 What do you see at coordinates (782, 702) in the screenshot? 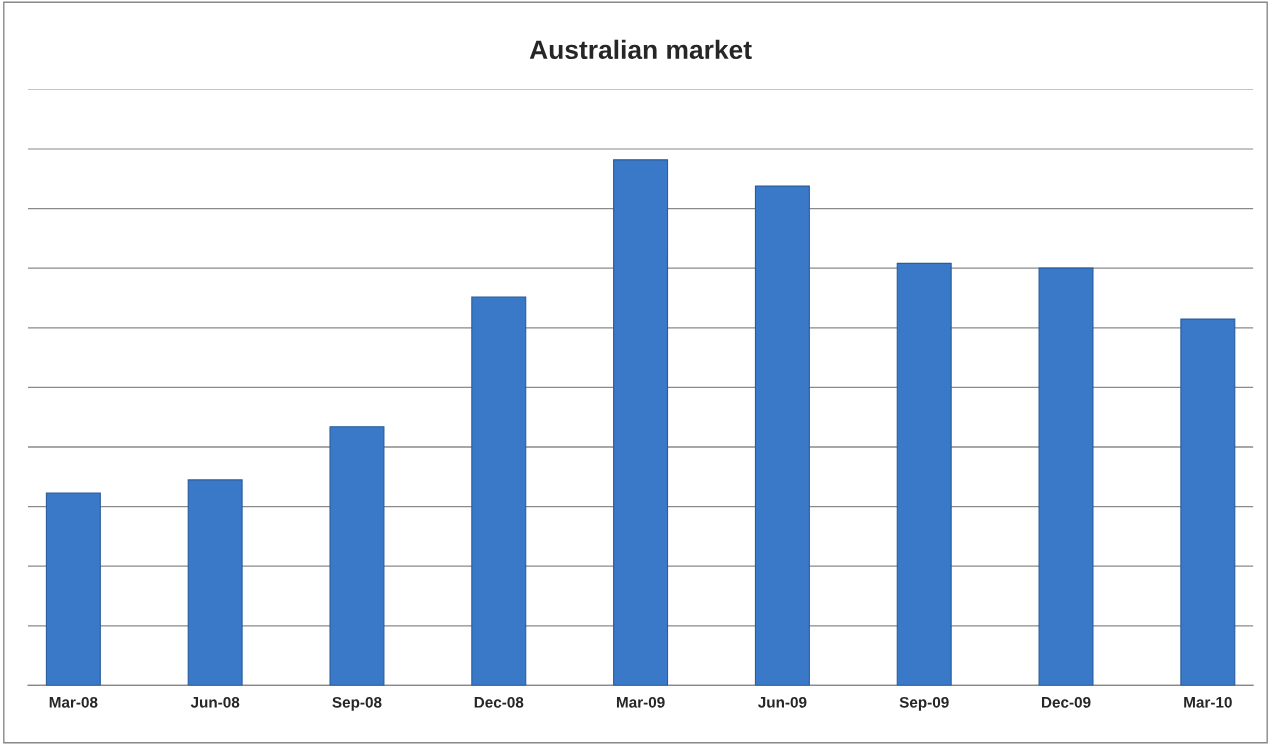
I see `x-tick-label: Jun-09` at bounding box center [782, 702].